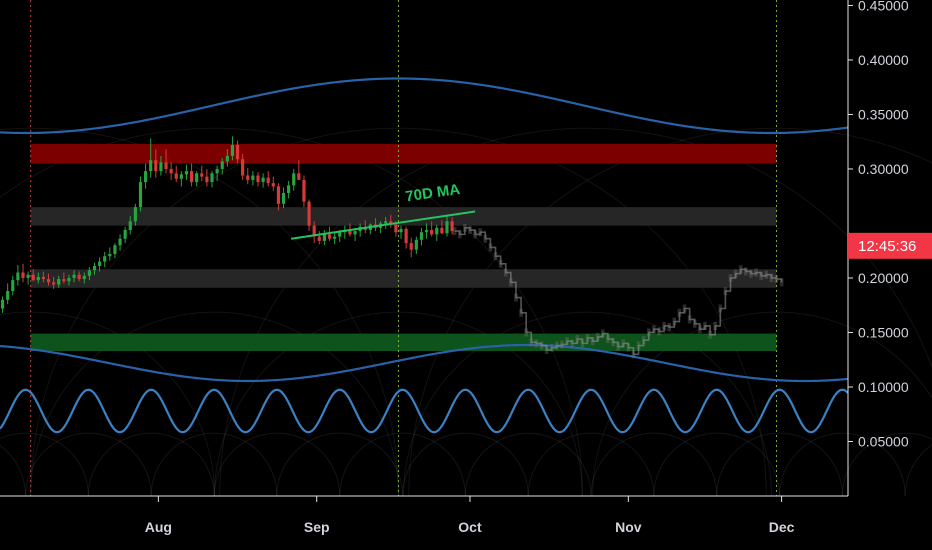 This screenshot has height=550, width=932. What do you see at coordinates (424, 515) in the screenshot?
I see `x-axis: Aug Sep Oct Nov Dec` at bounding box center [424, 515].